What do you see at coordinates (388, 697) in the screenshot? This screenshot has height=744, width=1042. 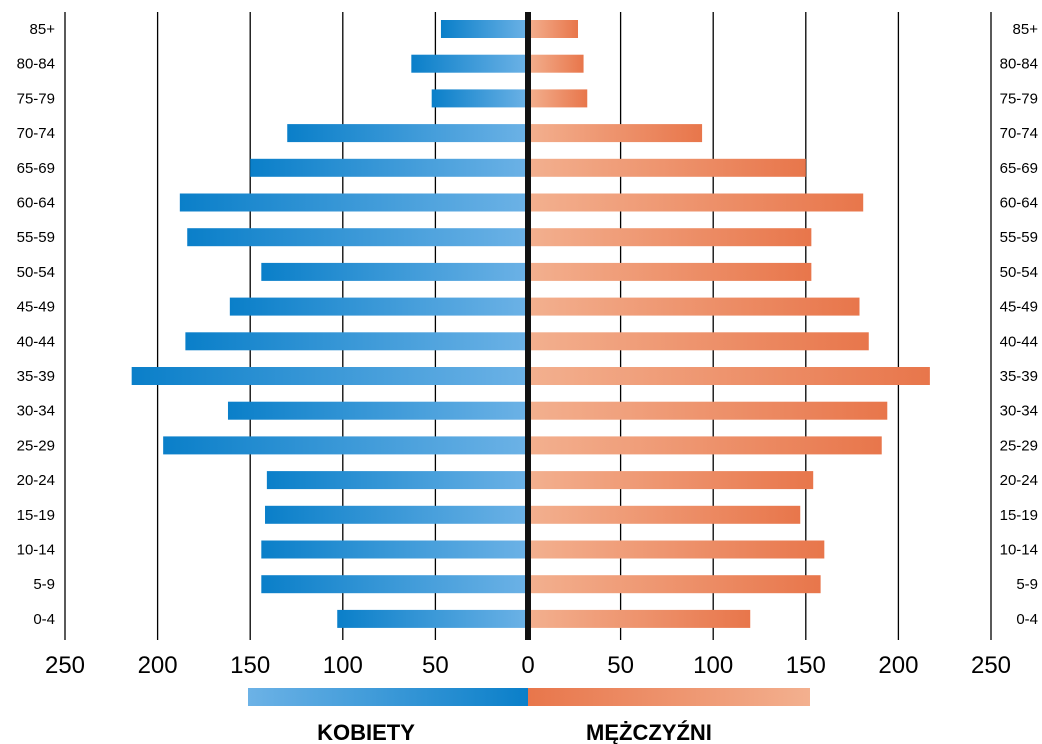 I see `legend-women-swatch` at bounding box center [388, 697].